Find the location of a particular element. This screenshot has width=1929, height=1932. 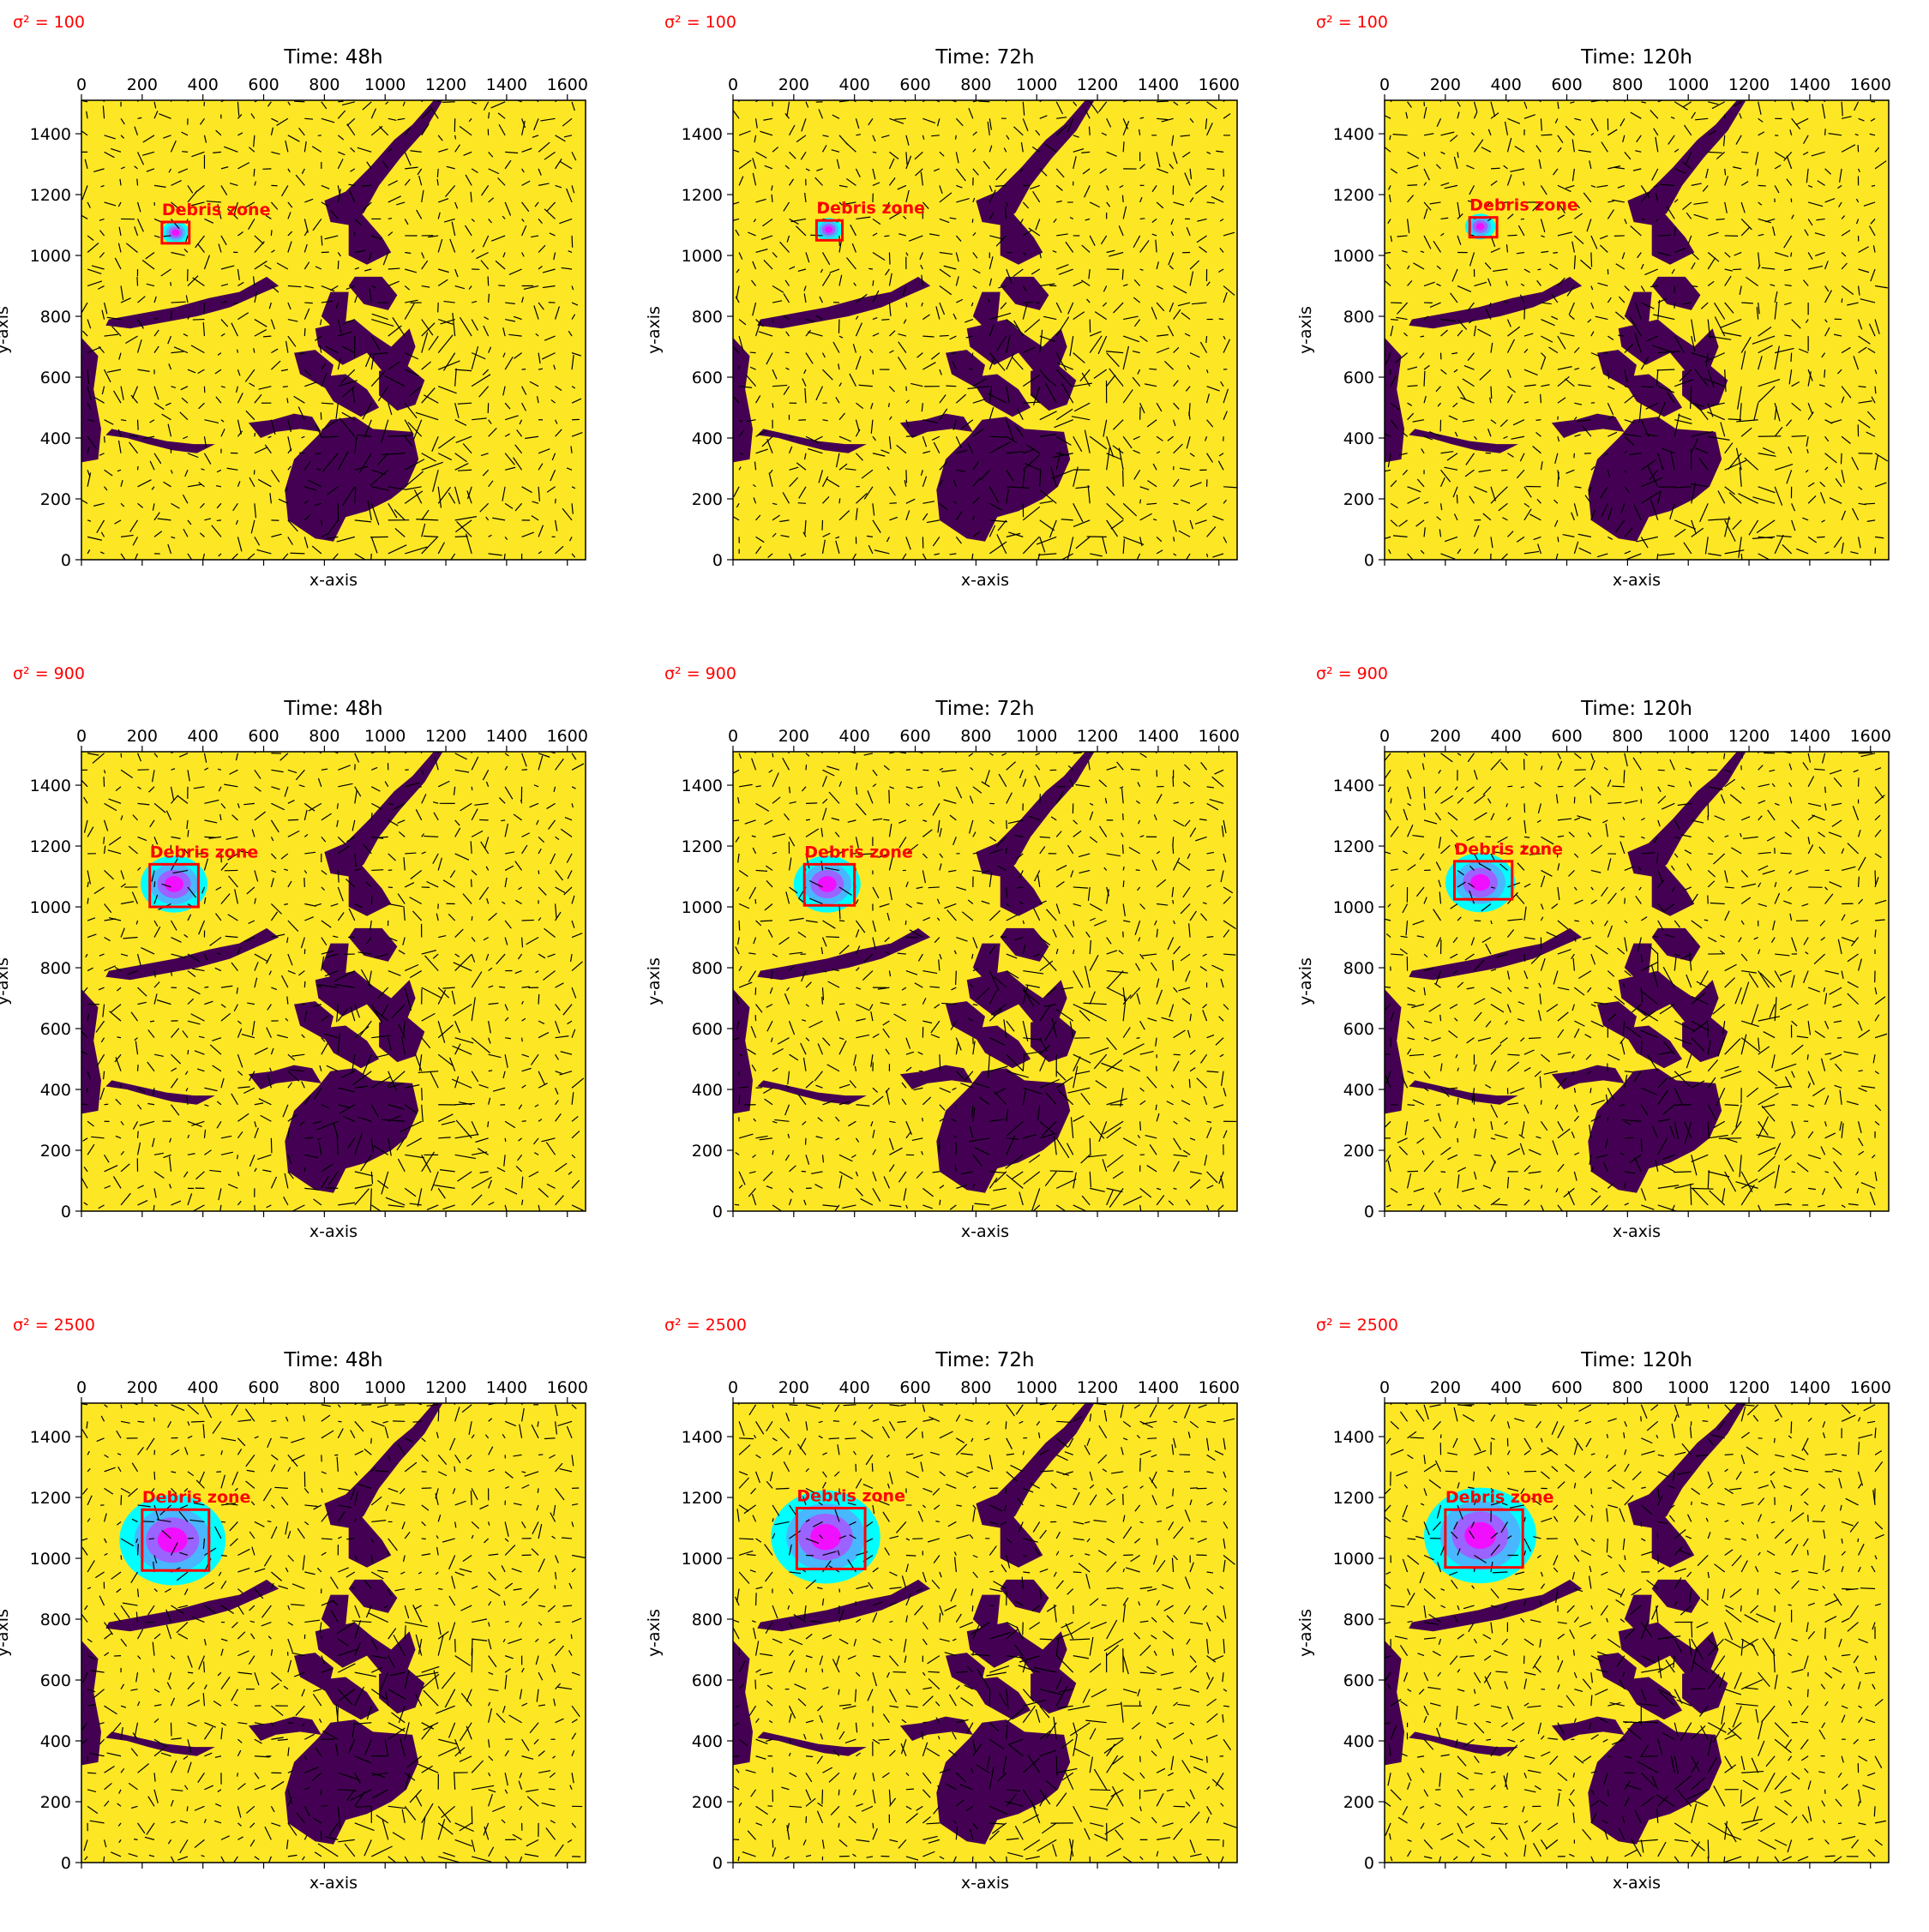

x-tick-label: 1200 is located at coordinates (445, 84).